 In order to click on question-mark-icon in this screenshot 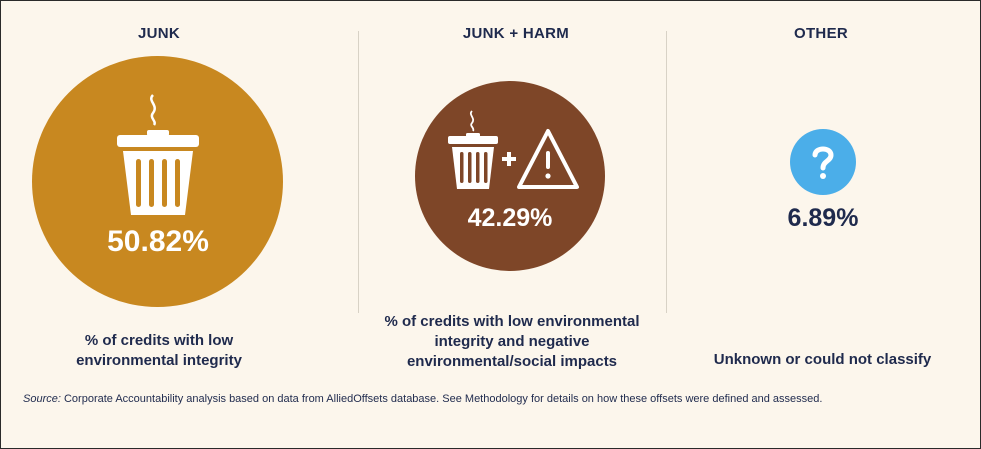, I will do `click(823, 162)`.